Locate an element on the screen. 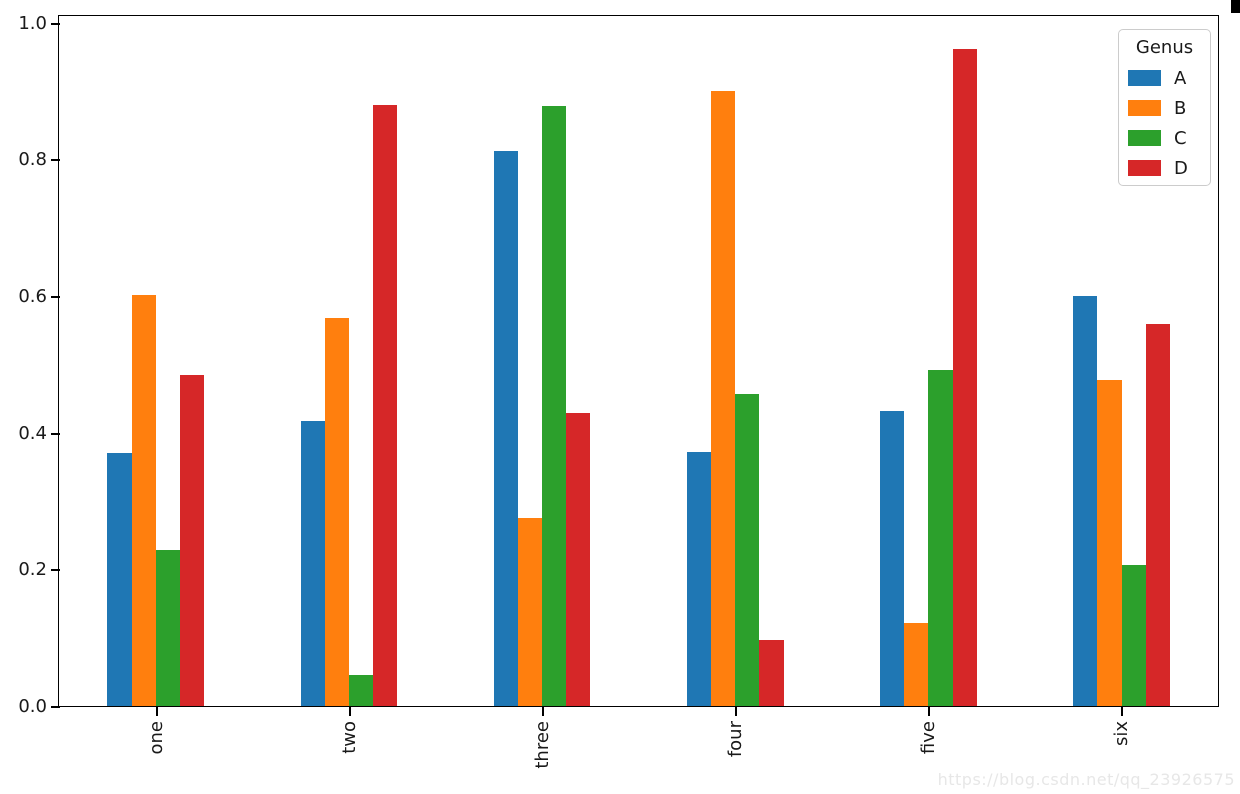  bar-C-six is located at coordinates (1133, 636).